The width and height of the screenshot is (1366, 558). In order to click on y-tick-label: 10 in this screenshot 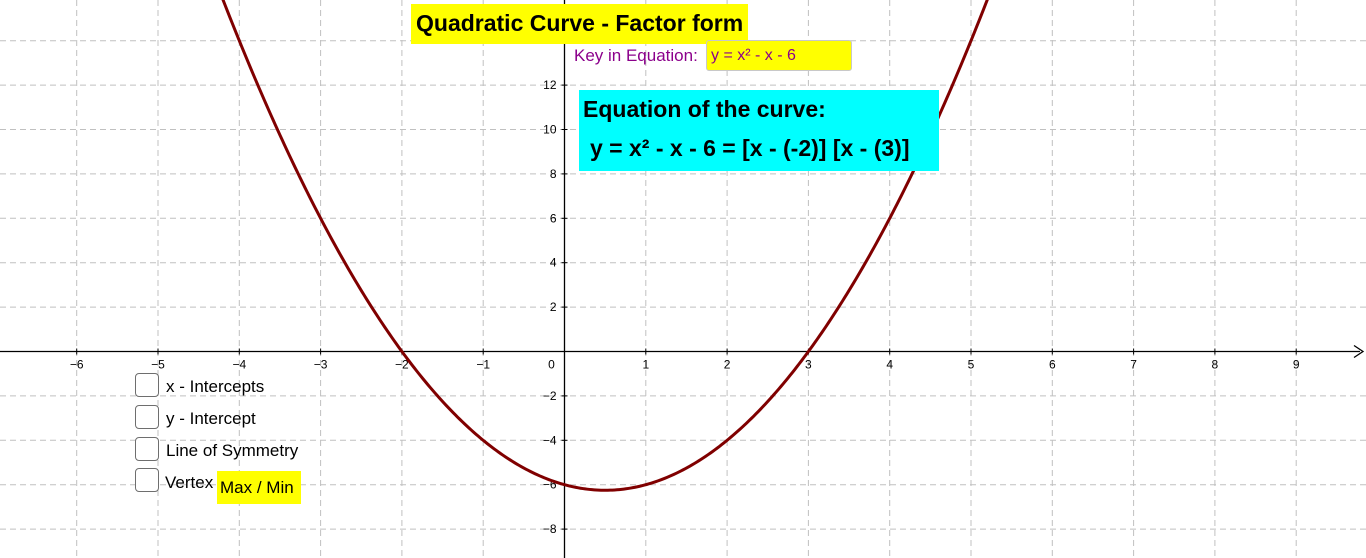, I will do `click(550, 130)`.